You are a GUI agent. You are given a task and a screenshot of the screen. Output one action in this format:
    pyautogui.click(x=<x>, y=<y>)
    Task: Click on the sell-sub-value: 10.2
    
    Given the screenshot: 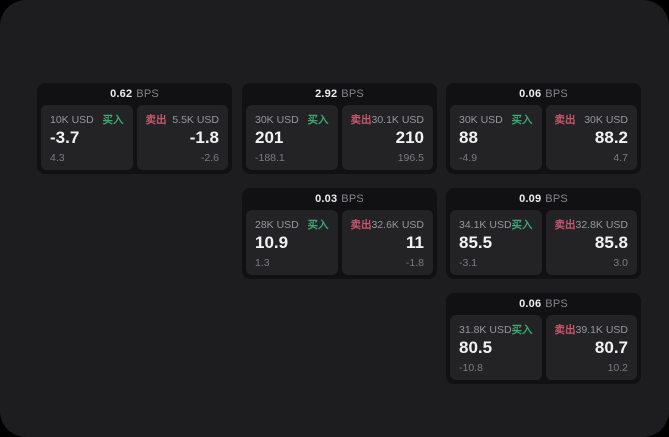 What is the action you would take?
    pyautogui.click(x=617, y=368)
    